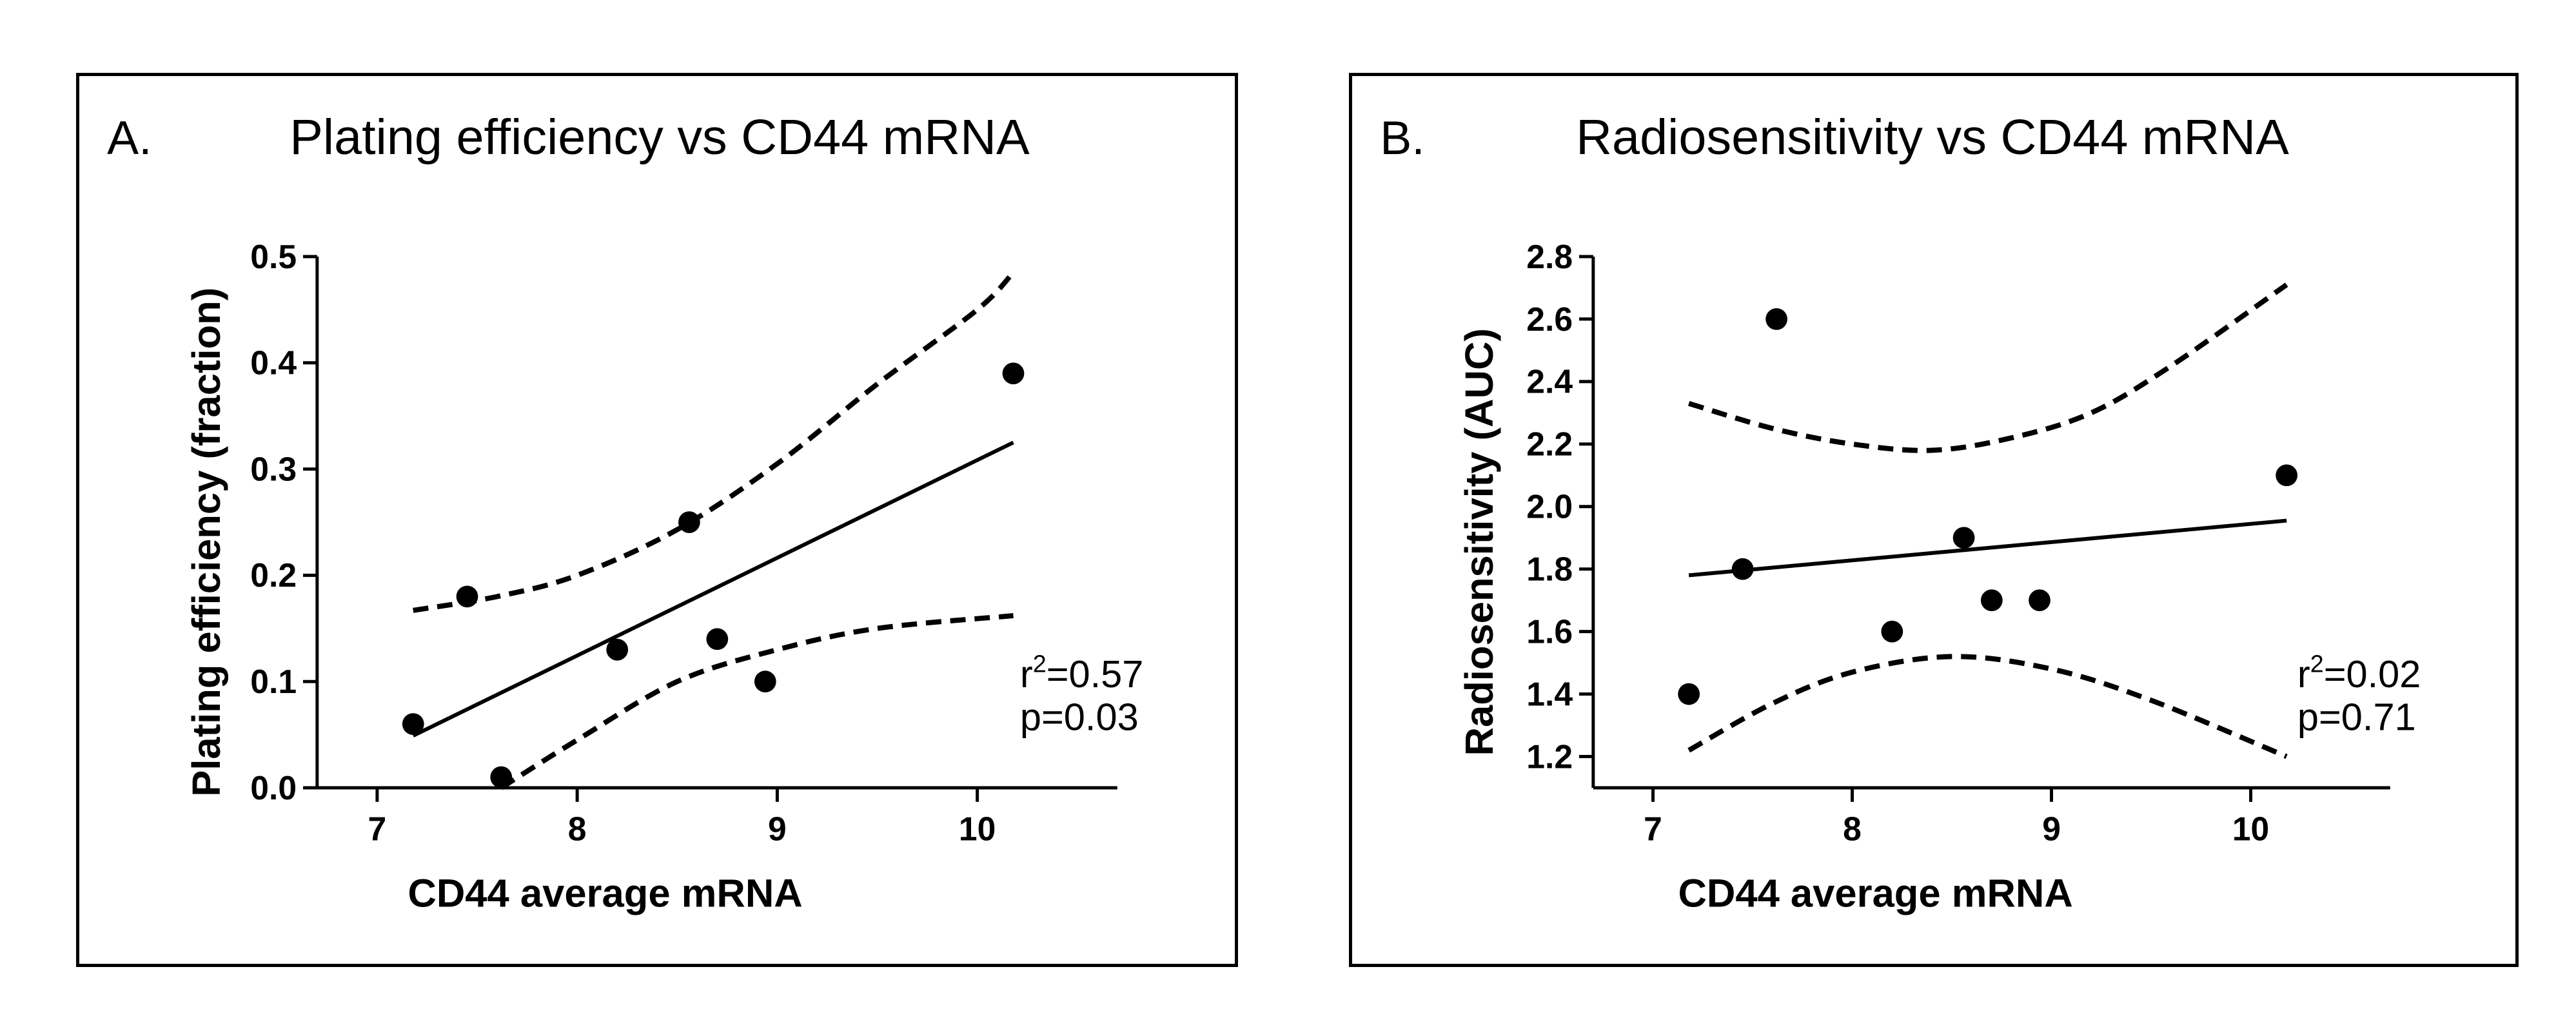 Image resolution: width=2576 pixels, height=1036 pixels. Describe the element at coordinates (1549, 319) in the screenshot. I see `y-tick-label: 2.6` at that location.